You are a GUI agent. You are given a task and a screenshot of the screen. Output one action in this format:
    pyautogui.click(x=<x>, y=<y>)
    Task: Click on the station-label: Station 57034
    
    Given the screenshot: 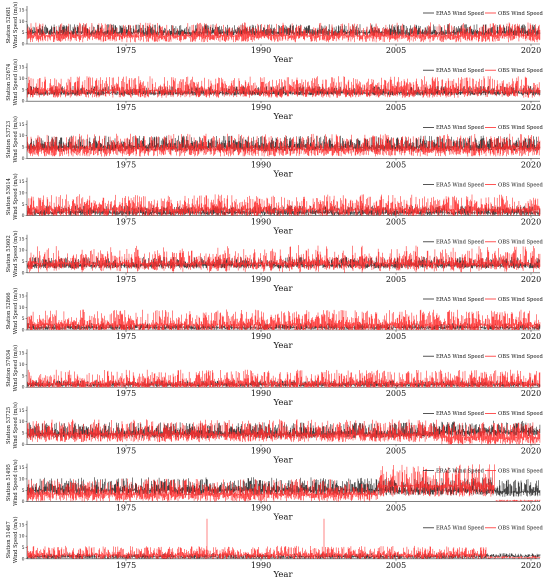 What is the action you would take?
    pyautogui.click(x=9, y=368)
    